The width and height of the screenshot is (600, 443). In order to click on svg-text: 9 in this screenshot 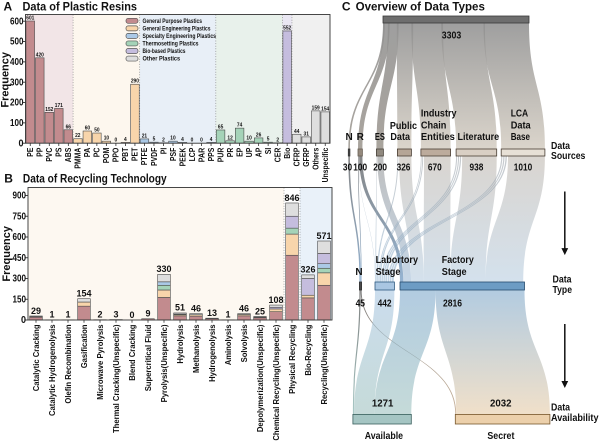, I will do `click(148, 314)`.